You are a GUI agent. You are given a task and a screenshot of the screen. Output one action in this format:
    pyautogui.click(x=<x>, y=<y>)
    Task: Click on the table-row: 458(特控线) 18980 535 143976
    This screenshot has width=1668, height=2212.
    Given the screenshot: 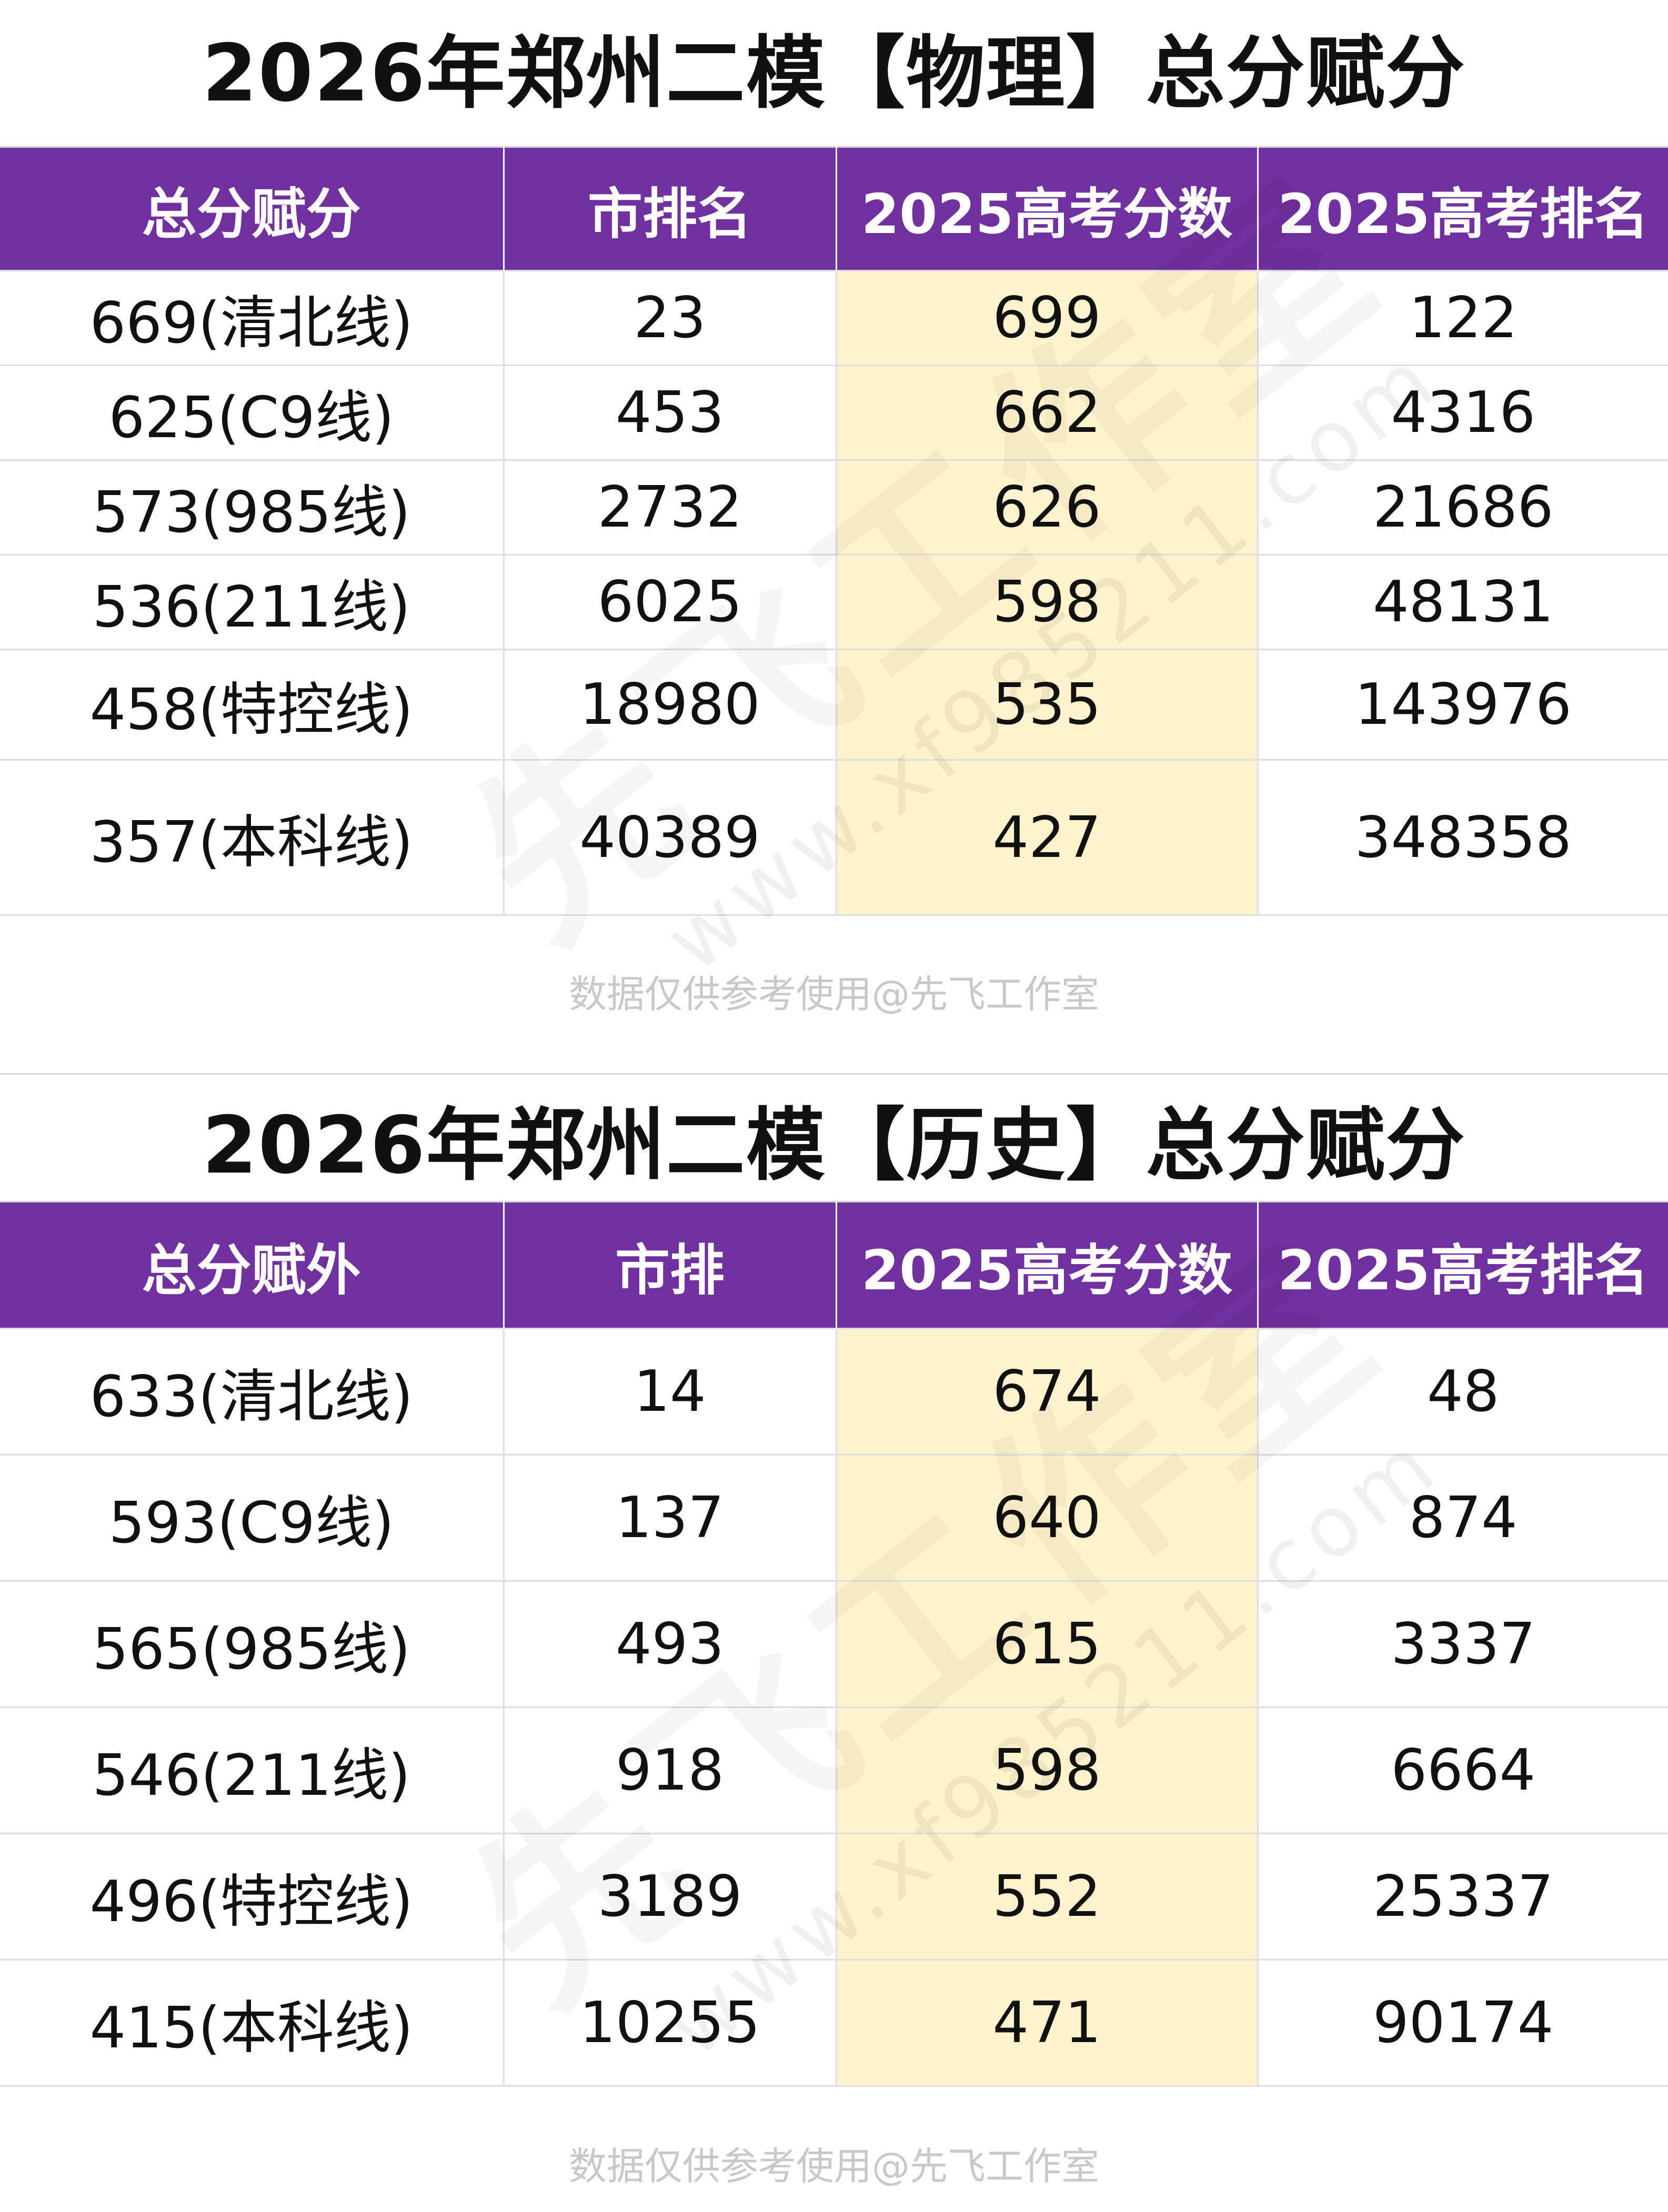 What is the action you would take?
    pyautogui.click(x=834, y=704)
    